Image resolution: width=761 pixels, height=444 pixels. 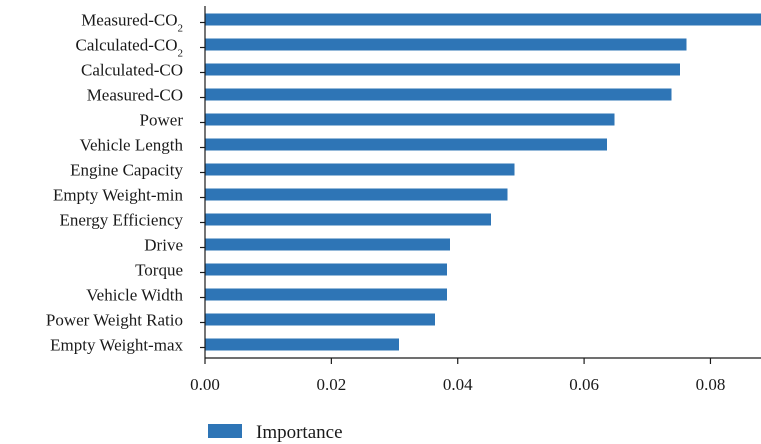 I want to click on category-label-4: Power, so click(x=162, y=120).